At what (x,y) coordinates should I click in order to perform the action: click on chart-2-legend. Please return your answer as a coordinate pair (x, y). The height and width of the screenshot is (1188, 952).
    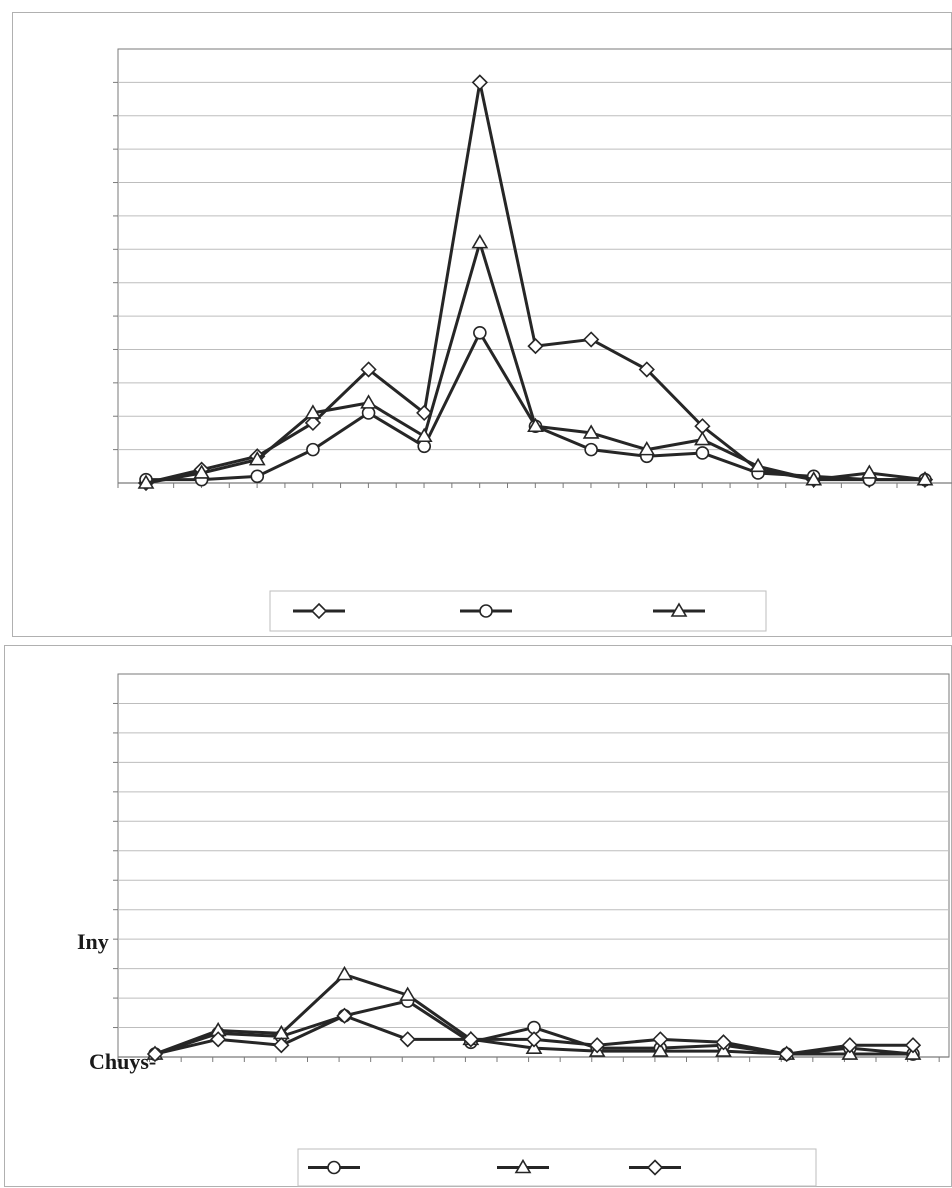
    Looking at the image, I should click on (557, 1167).